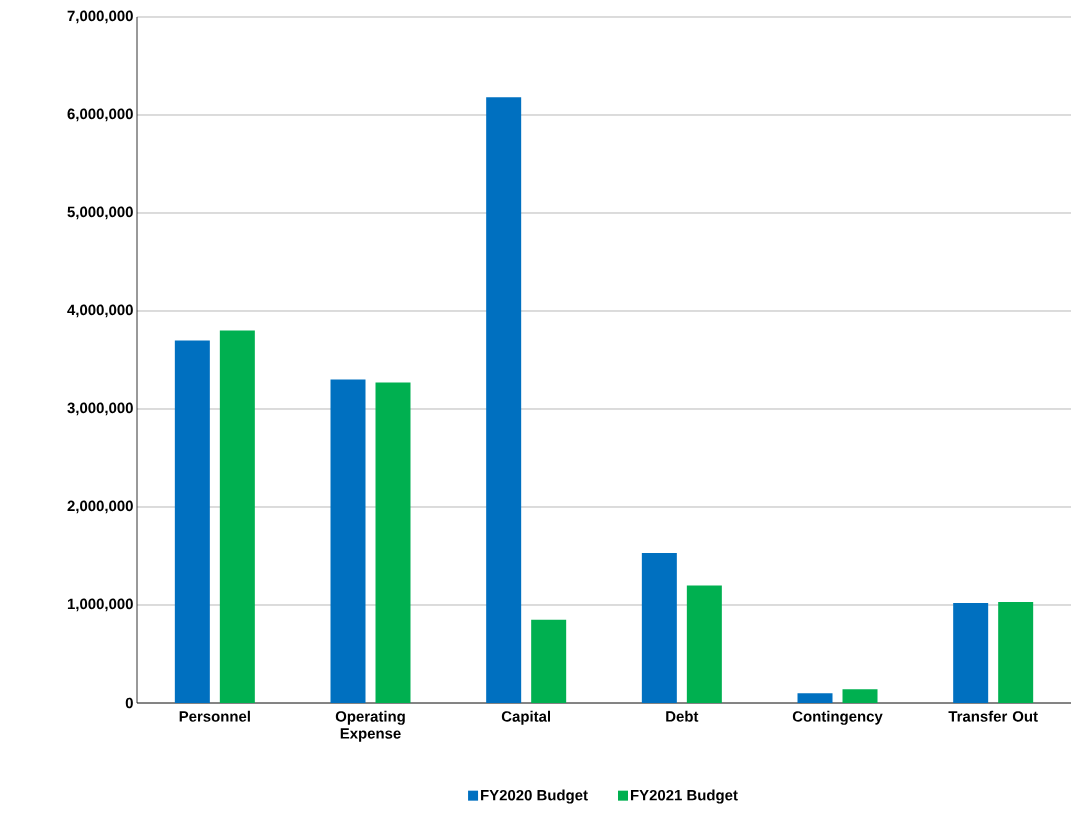  Describe the element at coordinates (682, 716) in the screenshot. I see `x-tick-label: Debt` at that location.